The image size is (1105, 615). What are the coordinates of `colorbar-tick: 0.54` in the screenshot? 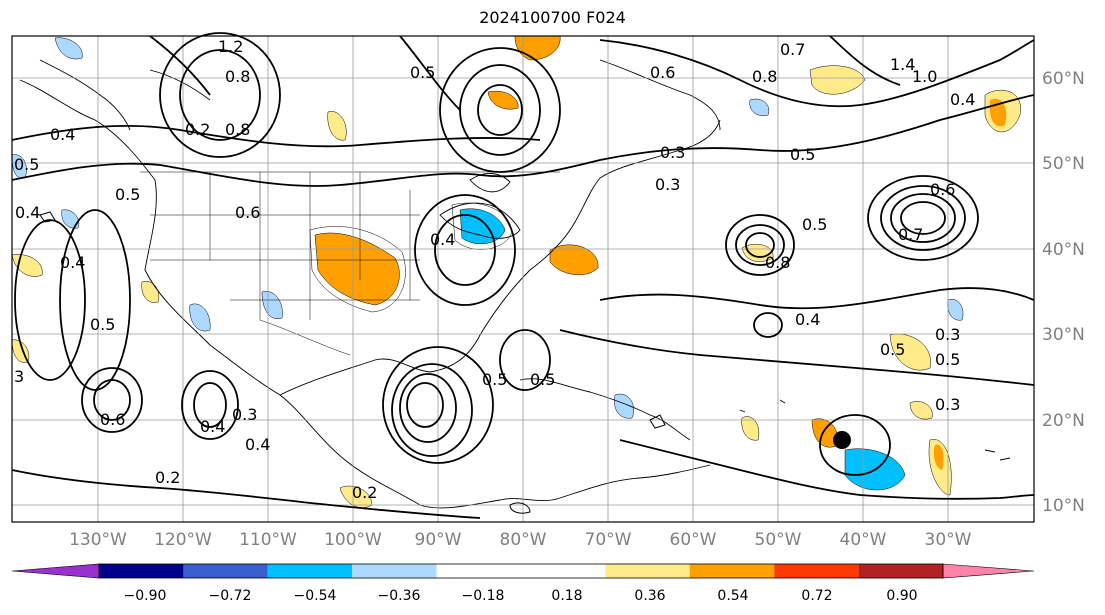 It's located at (732, 596).